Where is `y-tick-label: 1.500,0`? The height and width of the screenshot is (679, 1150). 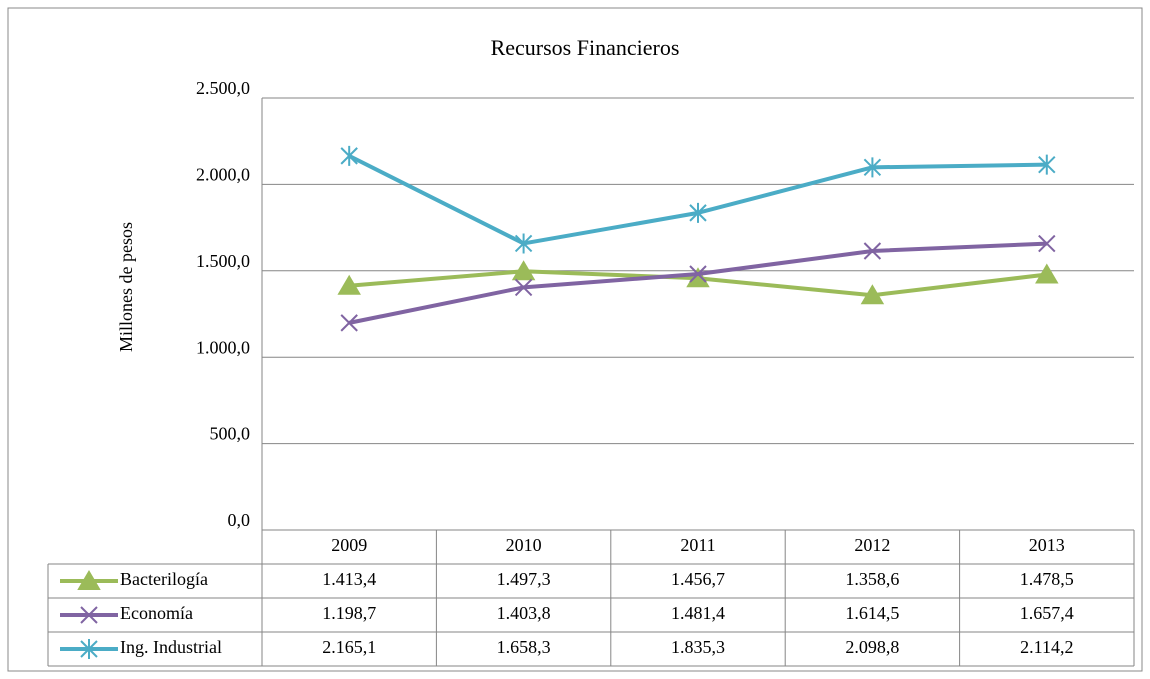 y-tick-label: 1.500,0 is located at coordinates (223, 261).